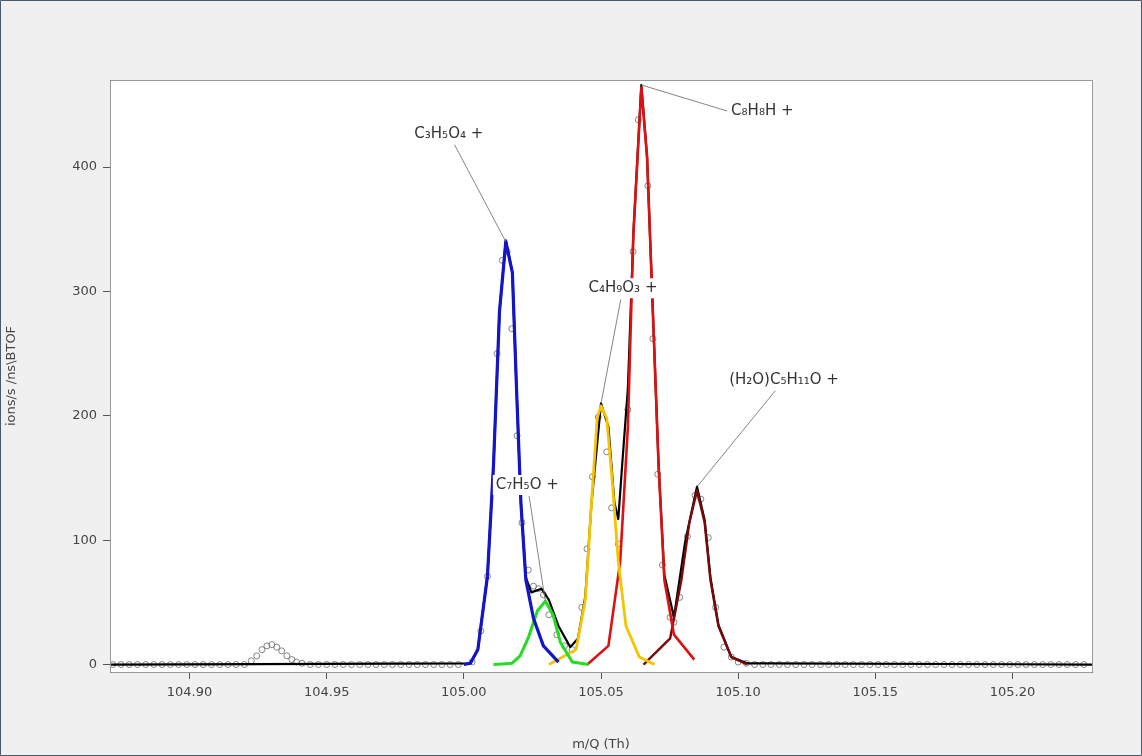 The width and height of the screenshot is (1142, 756). What do you see at coordinates (527, 484) in the screenshot?
I see `annotation: C₇H₅O +` at bounding box center [527, 484].